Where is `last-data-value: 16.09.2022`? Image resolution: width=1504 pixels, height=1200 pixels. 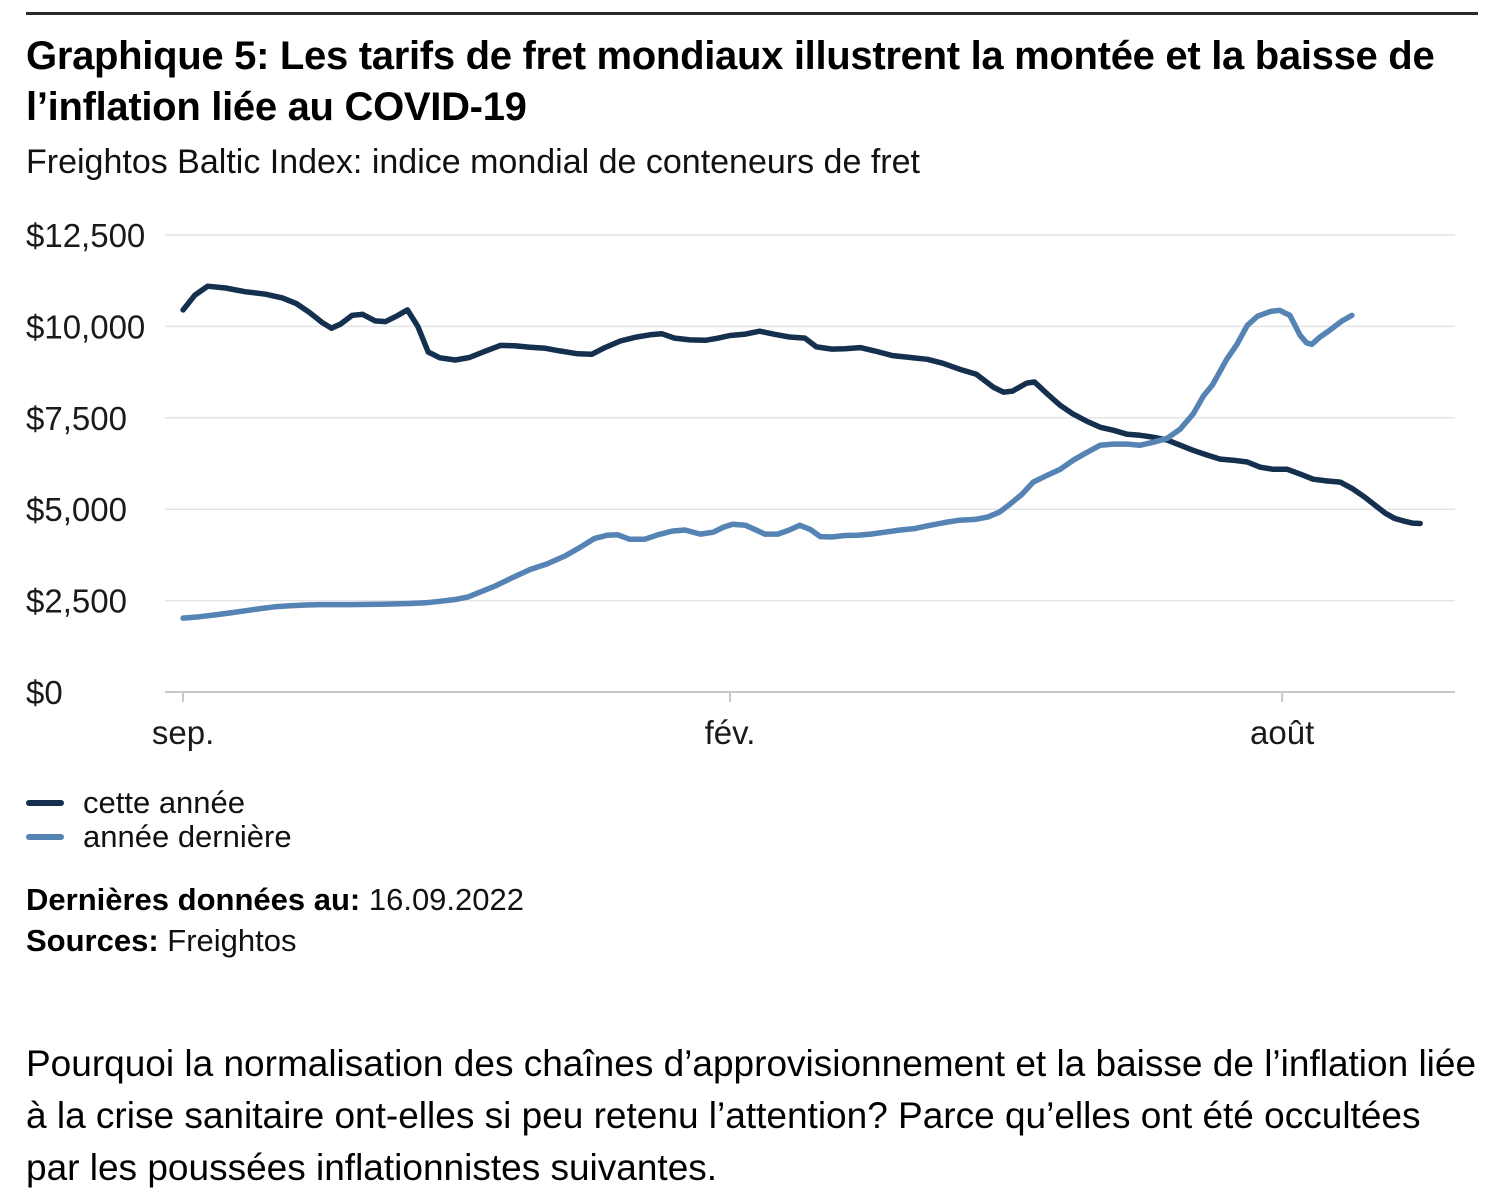
last-data-value: 16.09.2022 is located at coordinates (446, 900).